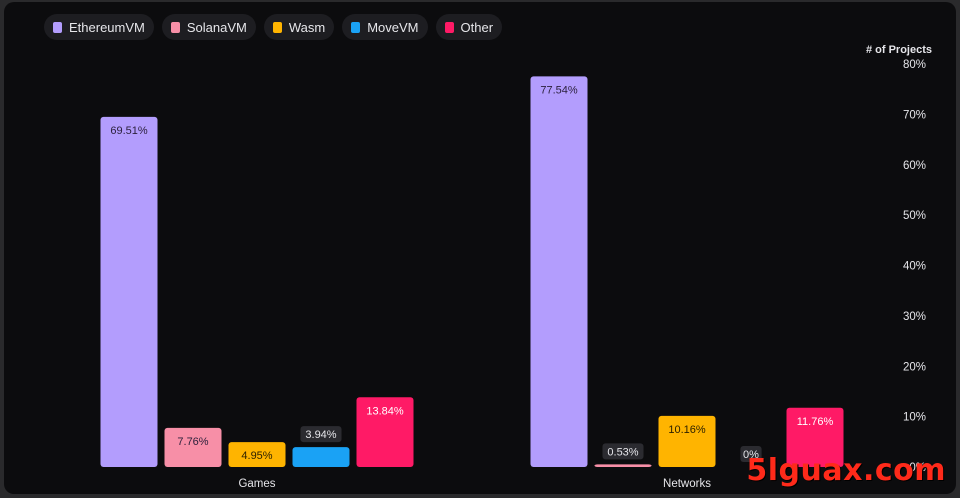 This screenshot has height=498, width=960. What do you see at coordinates (129, 131) in the screenshot?
I see `data-label: 69.51%` at bounding box center [129, 131].